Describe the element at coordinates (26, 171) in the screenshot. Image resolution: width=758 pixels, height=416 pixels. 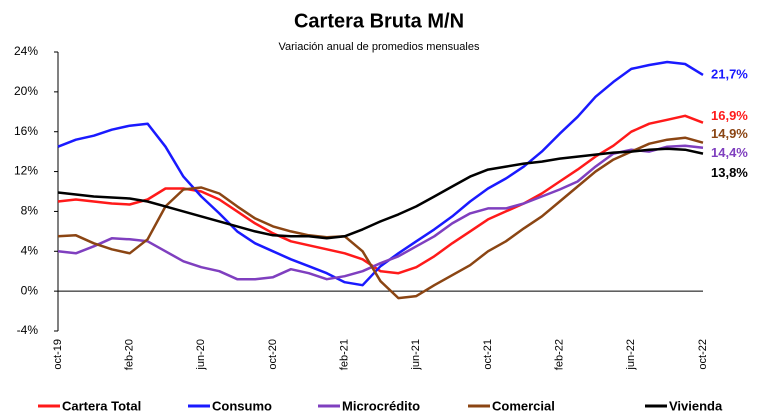
I see `y-tick-label: 12%` at that location.